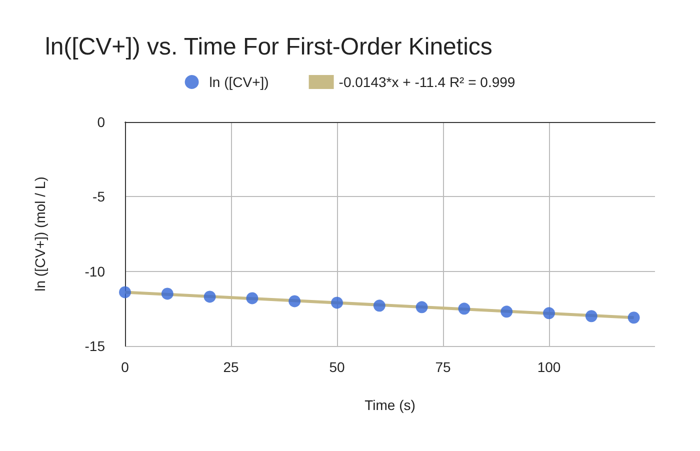 The image size is (700, 451). What do you see at coordinates (268, 47) in the screenshot?
I see `chart-title: ln([CV+]) vs. Time For First-Order Kinetics` at bounding box center [268, 47].